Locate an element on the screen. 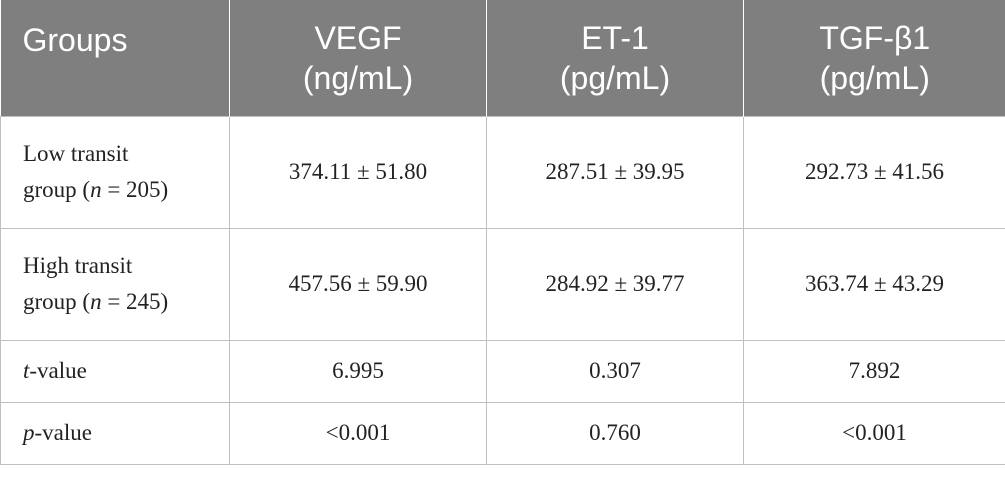  header-et1: ET-1 (pg/mL) is located at coordinates (615, 58).